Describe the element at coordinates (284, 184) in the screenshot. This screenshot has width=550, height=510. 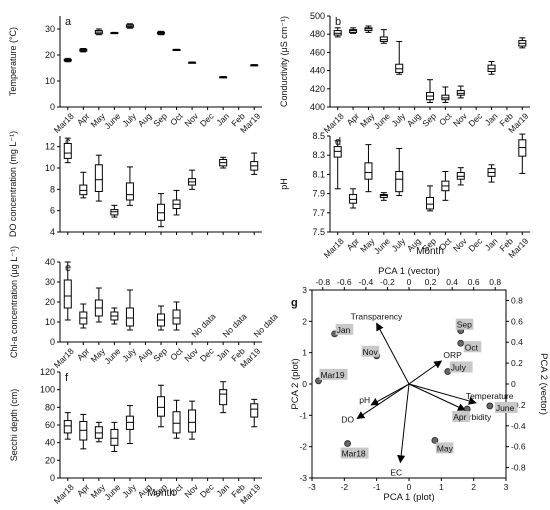
I see `y-axis-title: pH` at that location.